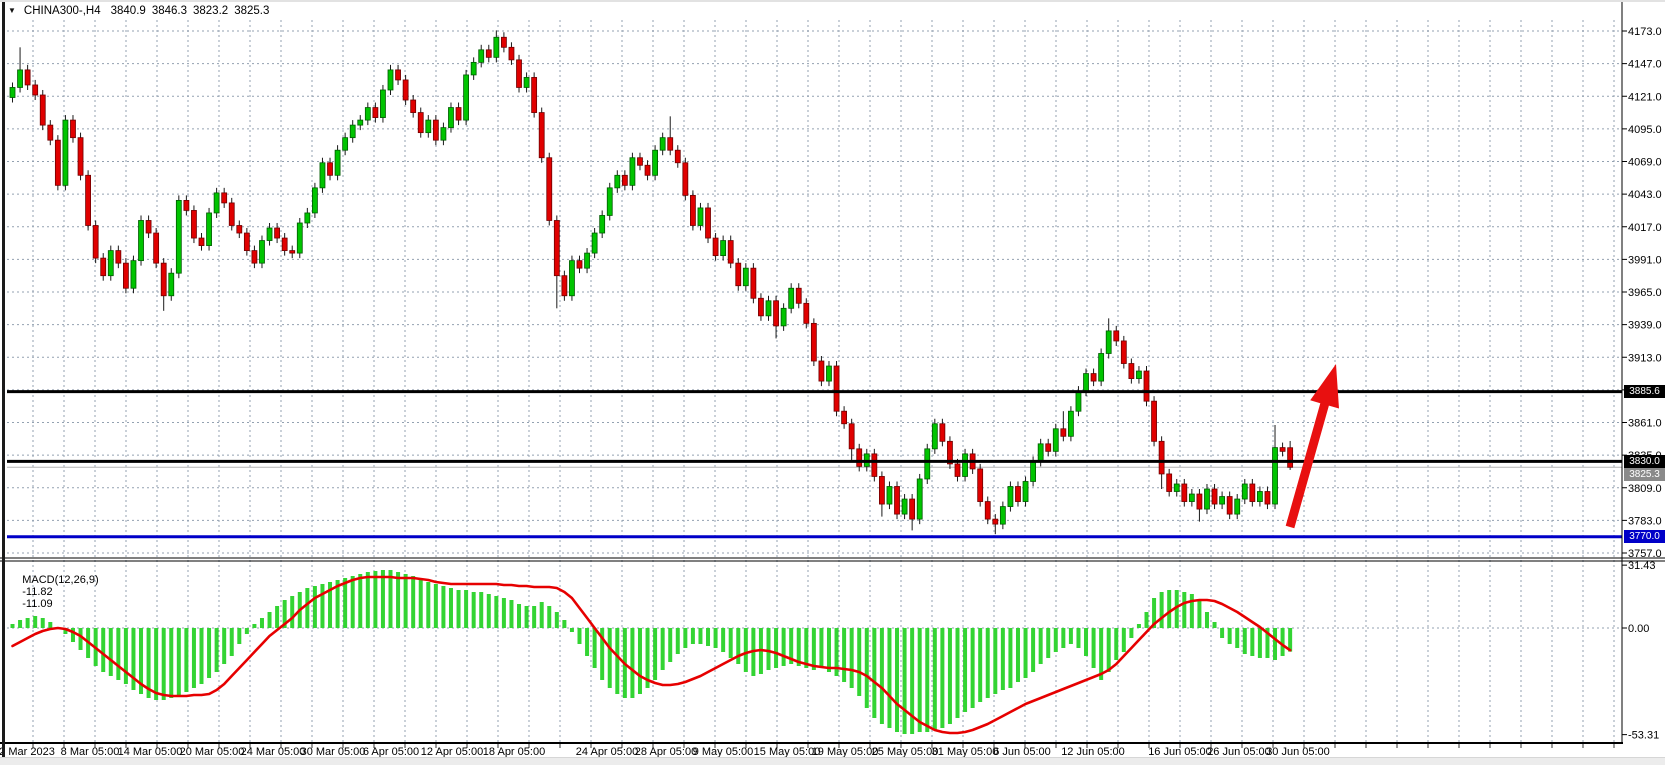 This screenshot has height=765, width=1665. What do you see at coordinates (607, 752) in the screenshot?
I see `time-axis-label: 24 Apr 05:00` at bounding box center [607, 752].